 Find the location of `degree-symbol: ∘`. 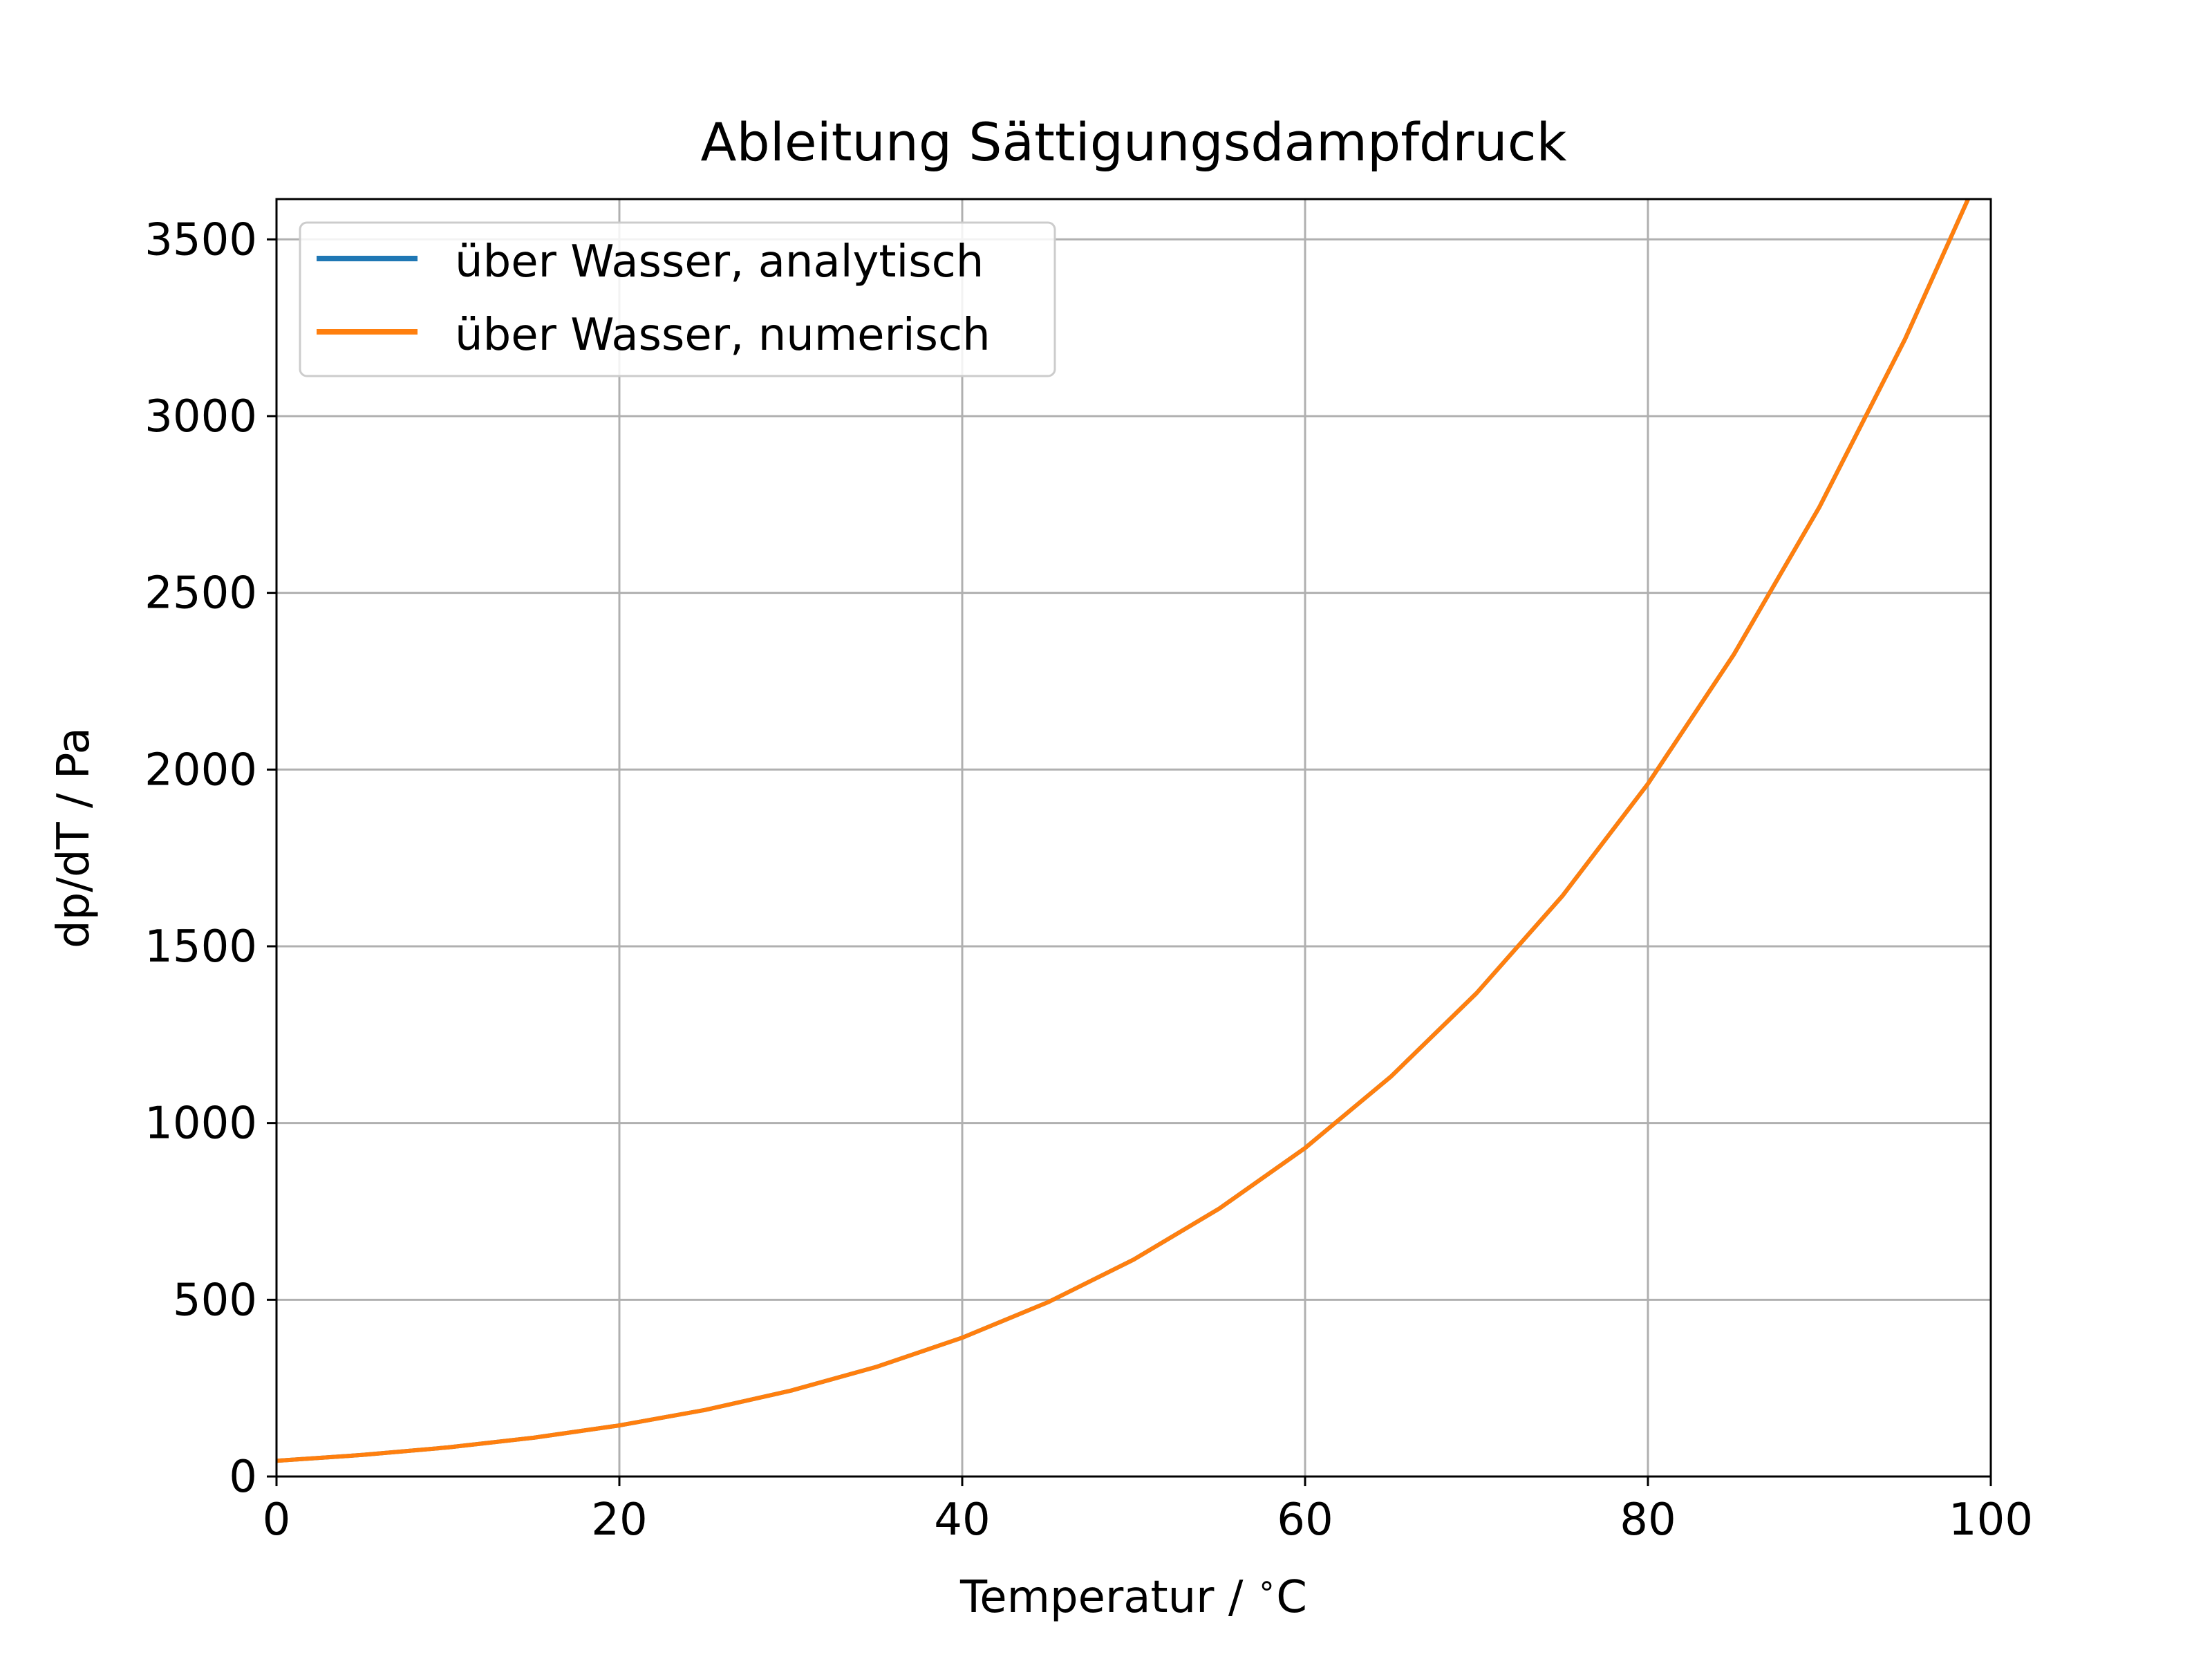

degree-symbol: ∘ is located at coordinates (1267, 1586).